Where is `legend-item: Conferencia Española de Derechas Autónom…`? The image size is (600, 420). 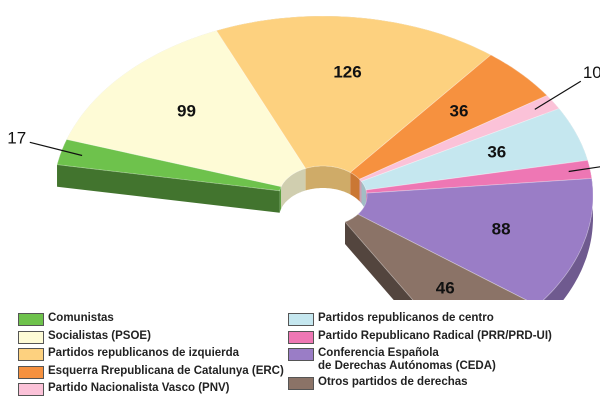 legend-item: Conferencia Española de Derechas Autónom… is located at coordinates (420, 359).